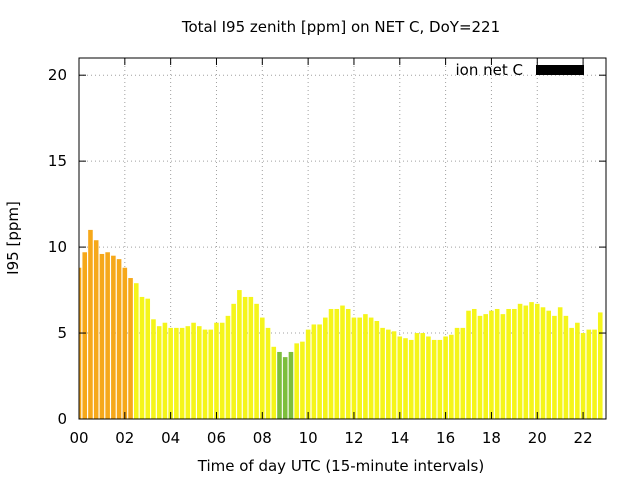  I want to click on x-tick-label: 12, so click(353, 438).